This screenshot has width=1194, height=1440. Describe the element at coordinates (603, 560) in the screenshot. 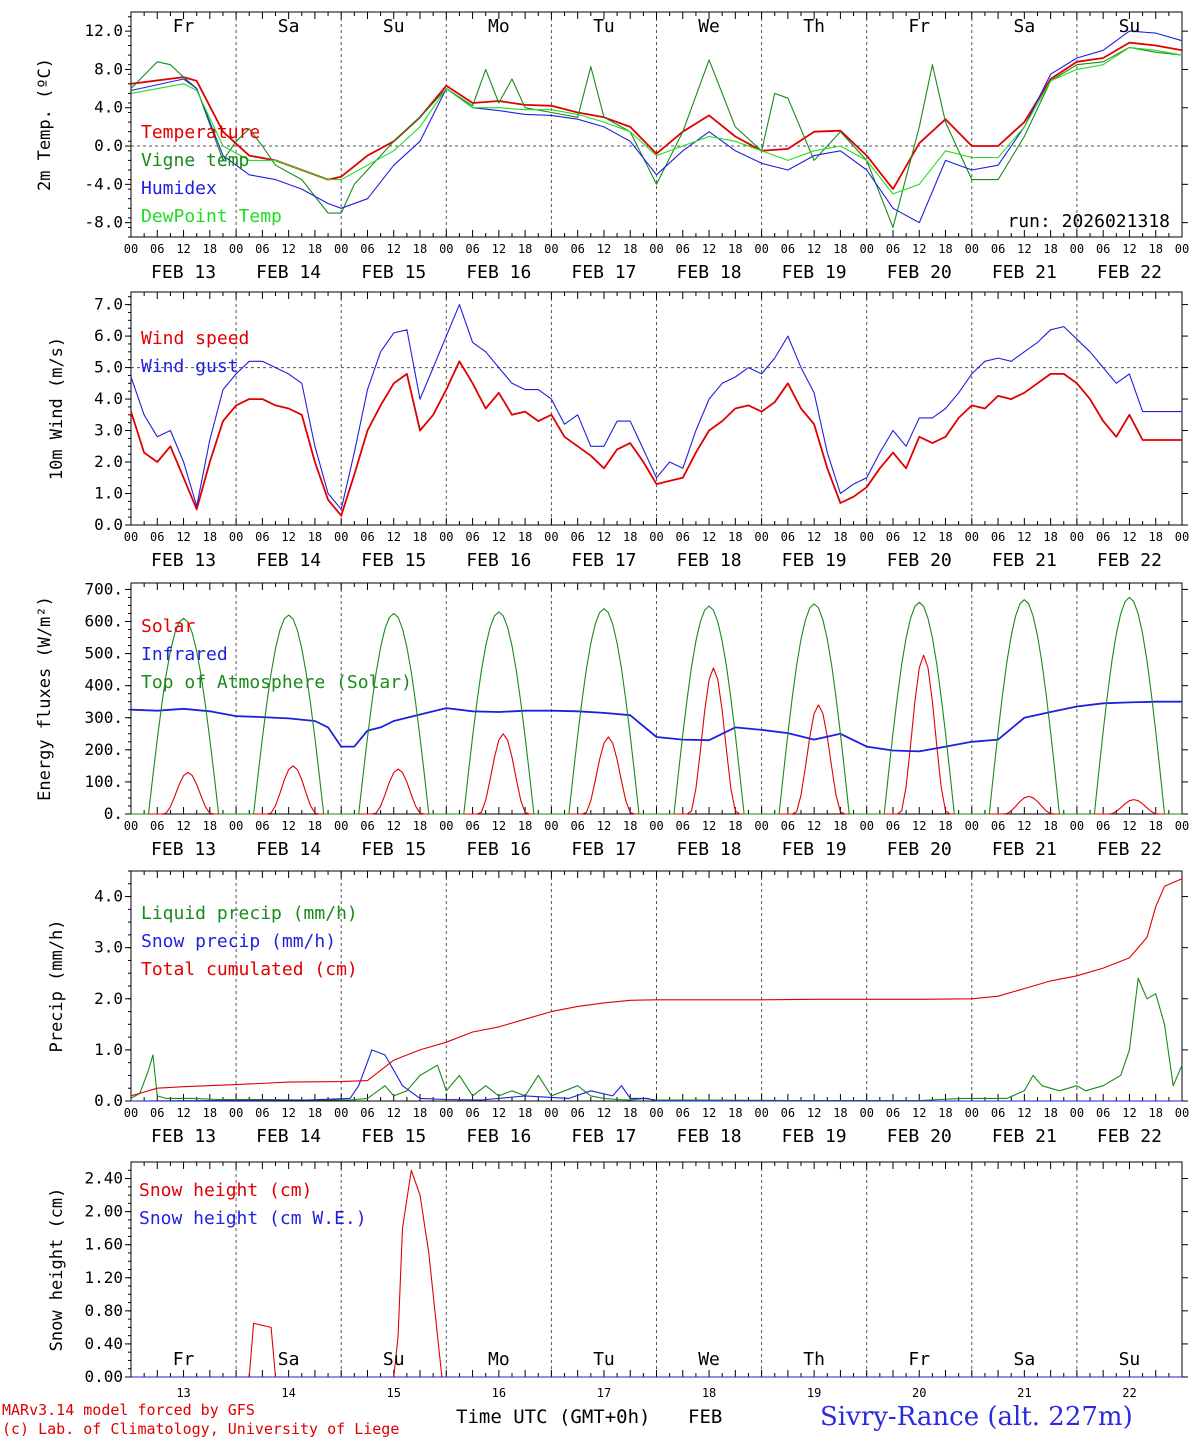

I see `date-label: FEB 17` at that location.